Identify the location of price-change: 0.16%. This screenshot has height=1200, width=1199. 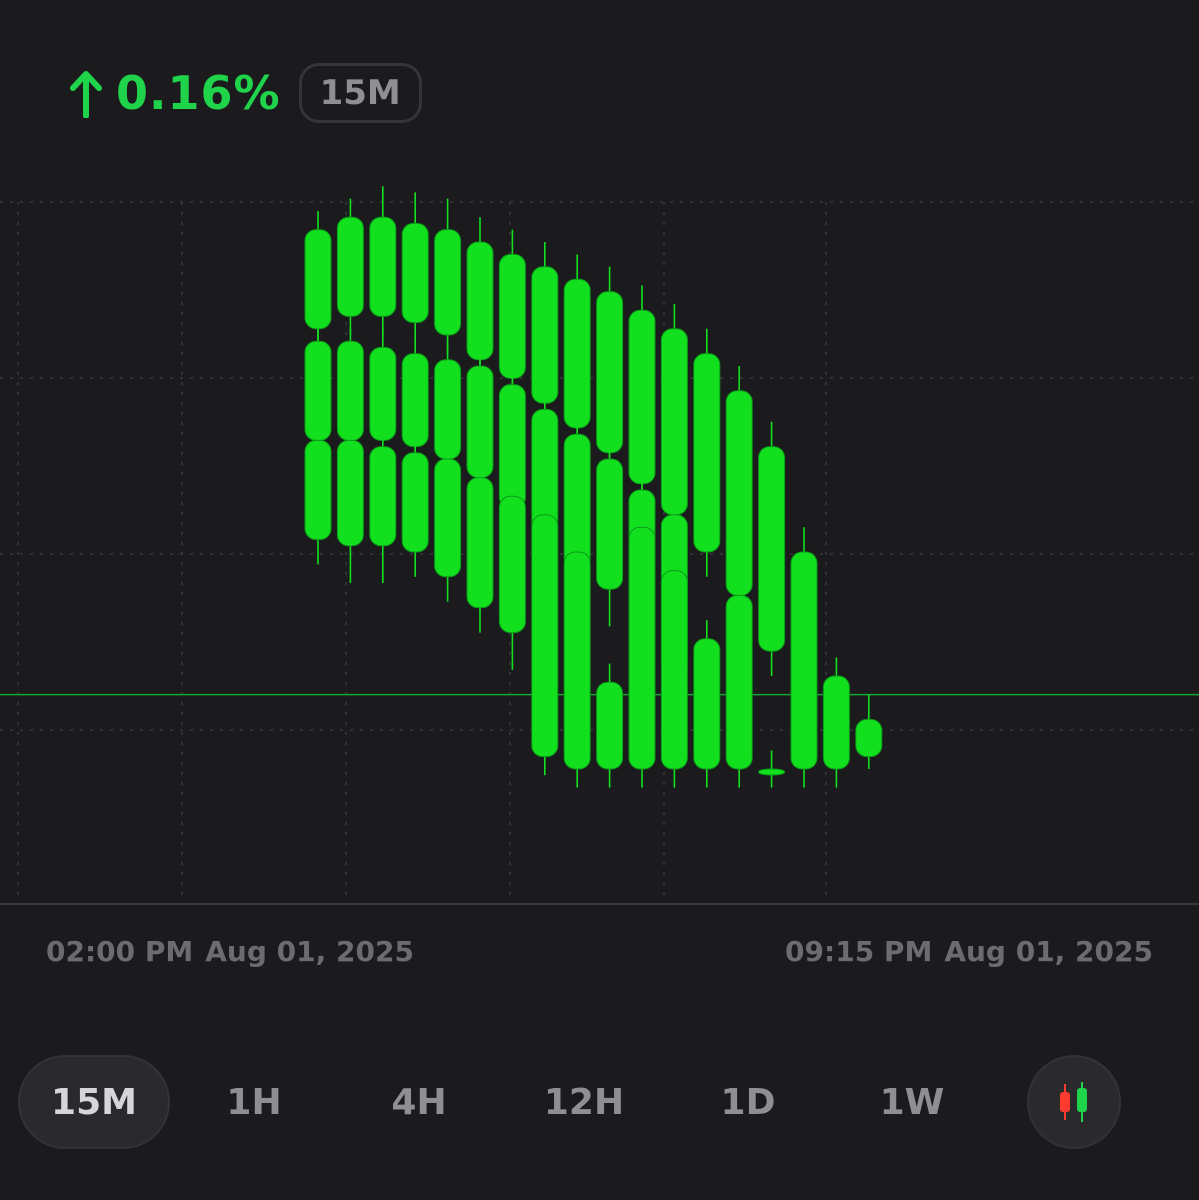
(174, 93).